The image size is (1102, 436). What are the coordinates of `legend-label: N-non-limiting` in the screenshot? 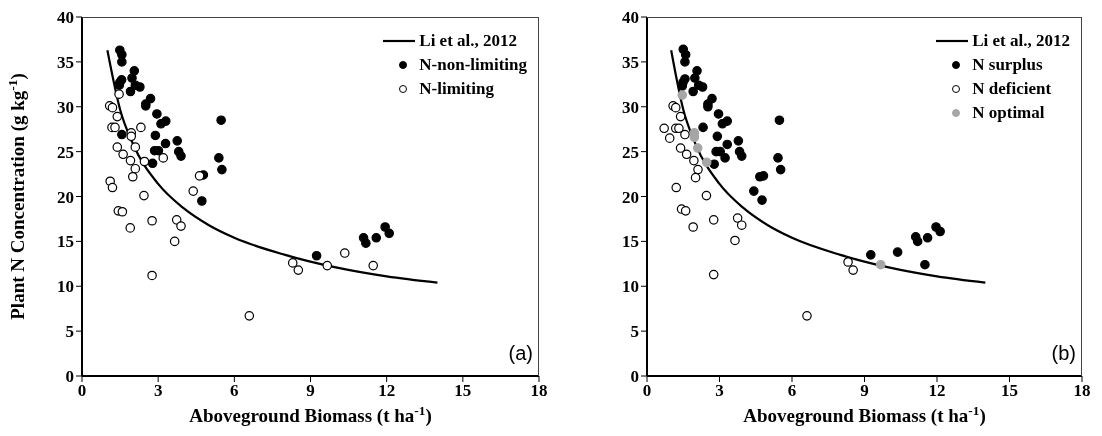 It's located at (473, 65).